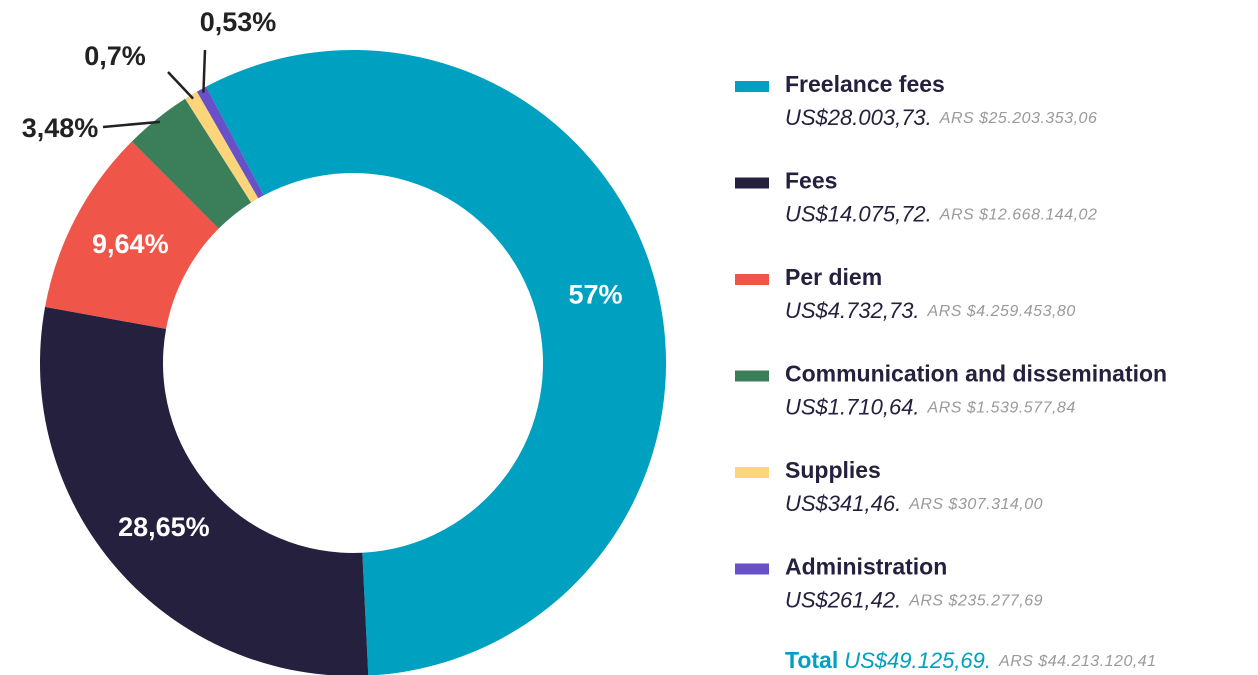  Describe the element at coordinates (811, 660) in the screenshot. I see `total-label: Total` at that location.